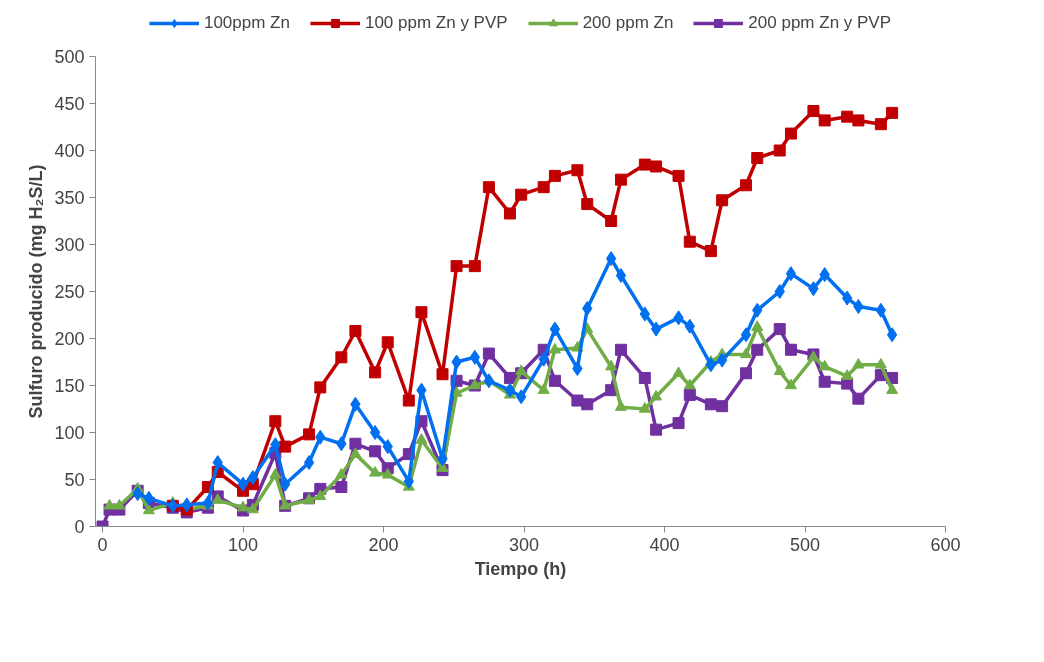 This screenshot has height=662, width=1044. Describe the element at coordinates (69, 104) in the screenshot. I see `y-tick-label: 450` at that location.